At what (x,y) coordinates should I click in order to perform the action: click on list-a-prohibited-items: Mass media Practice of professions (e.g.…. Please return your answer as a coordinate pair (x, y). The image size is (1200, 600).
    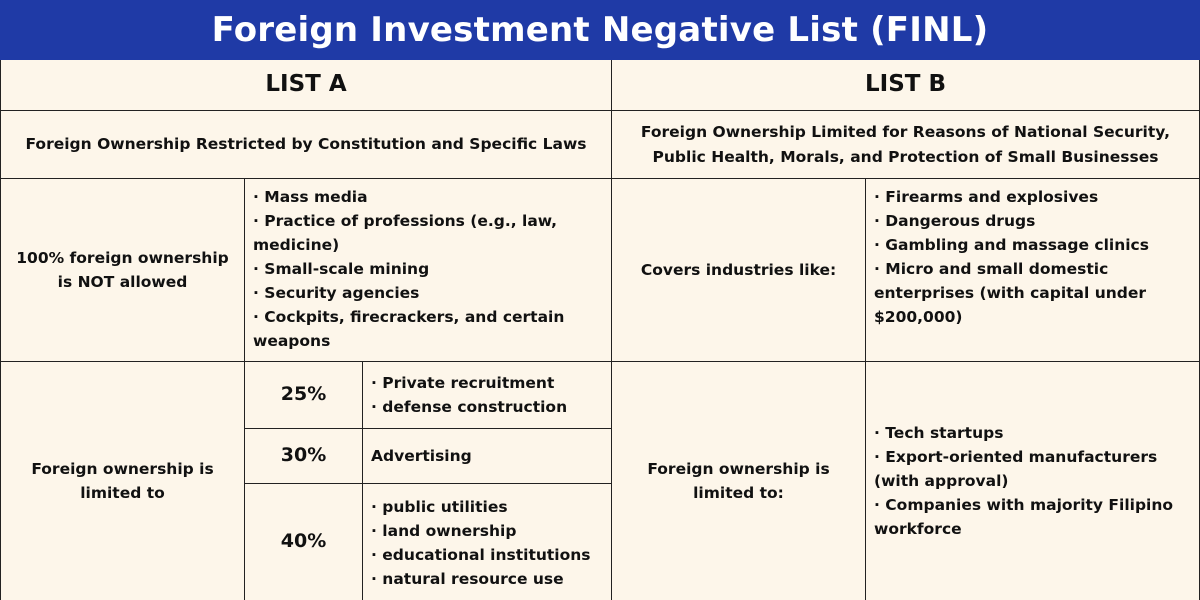
    Looking at the image, I should click on (428, 270).